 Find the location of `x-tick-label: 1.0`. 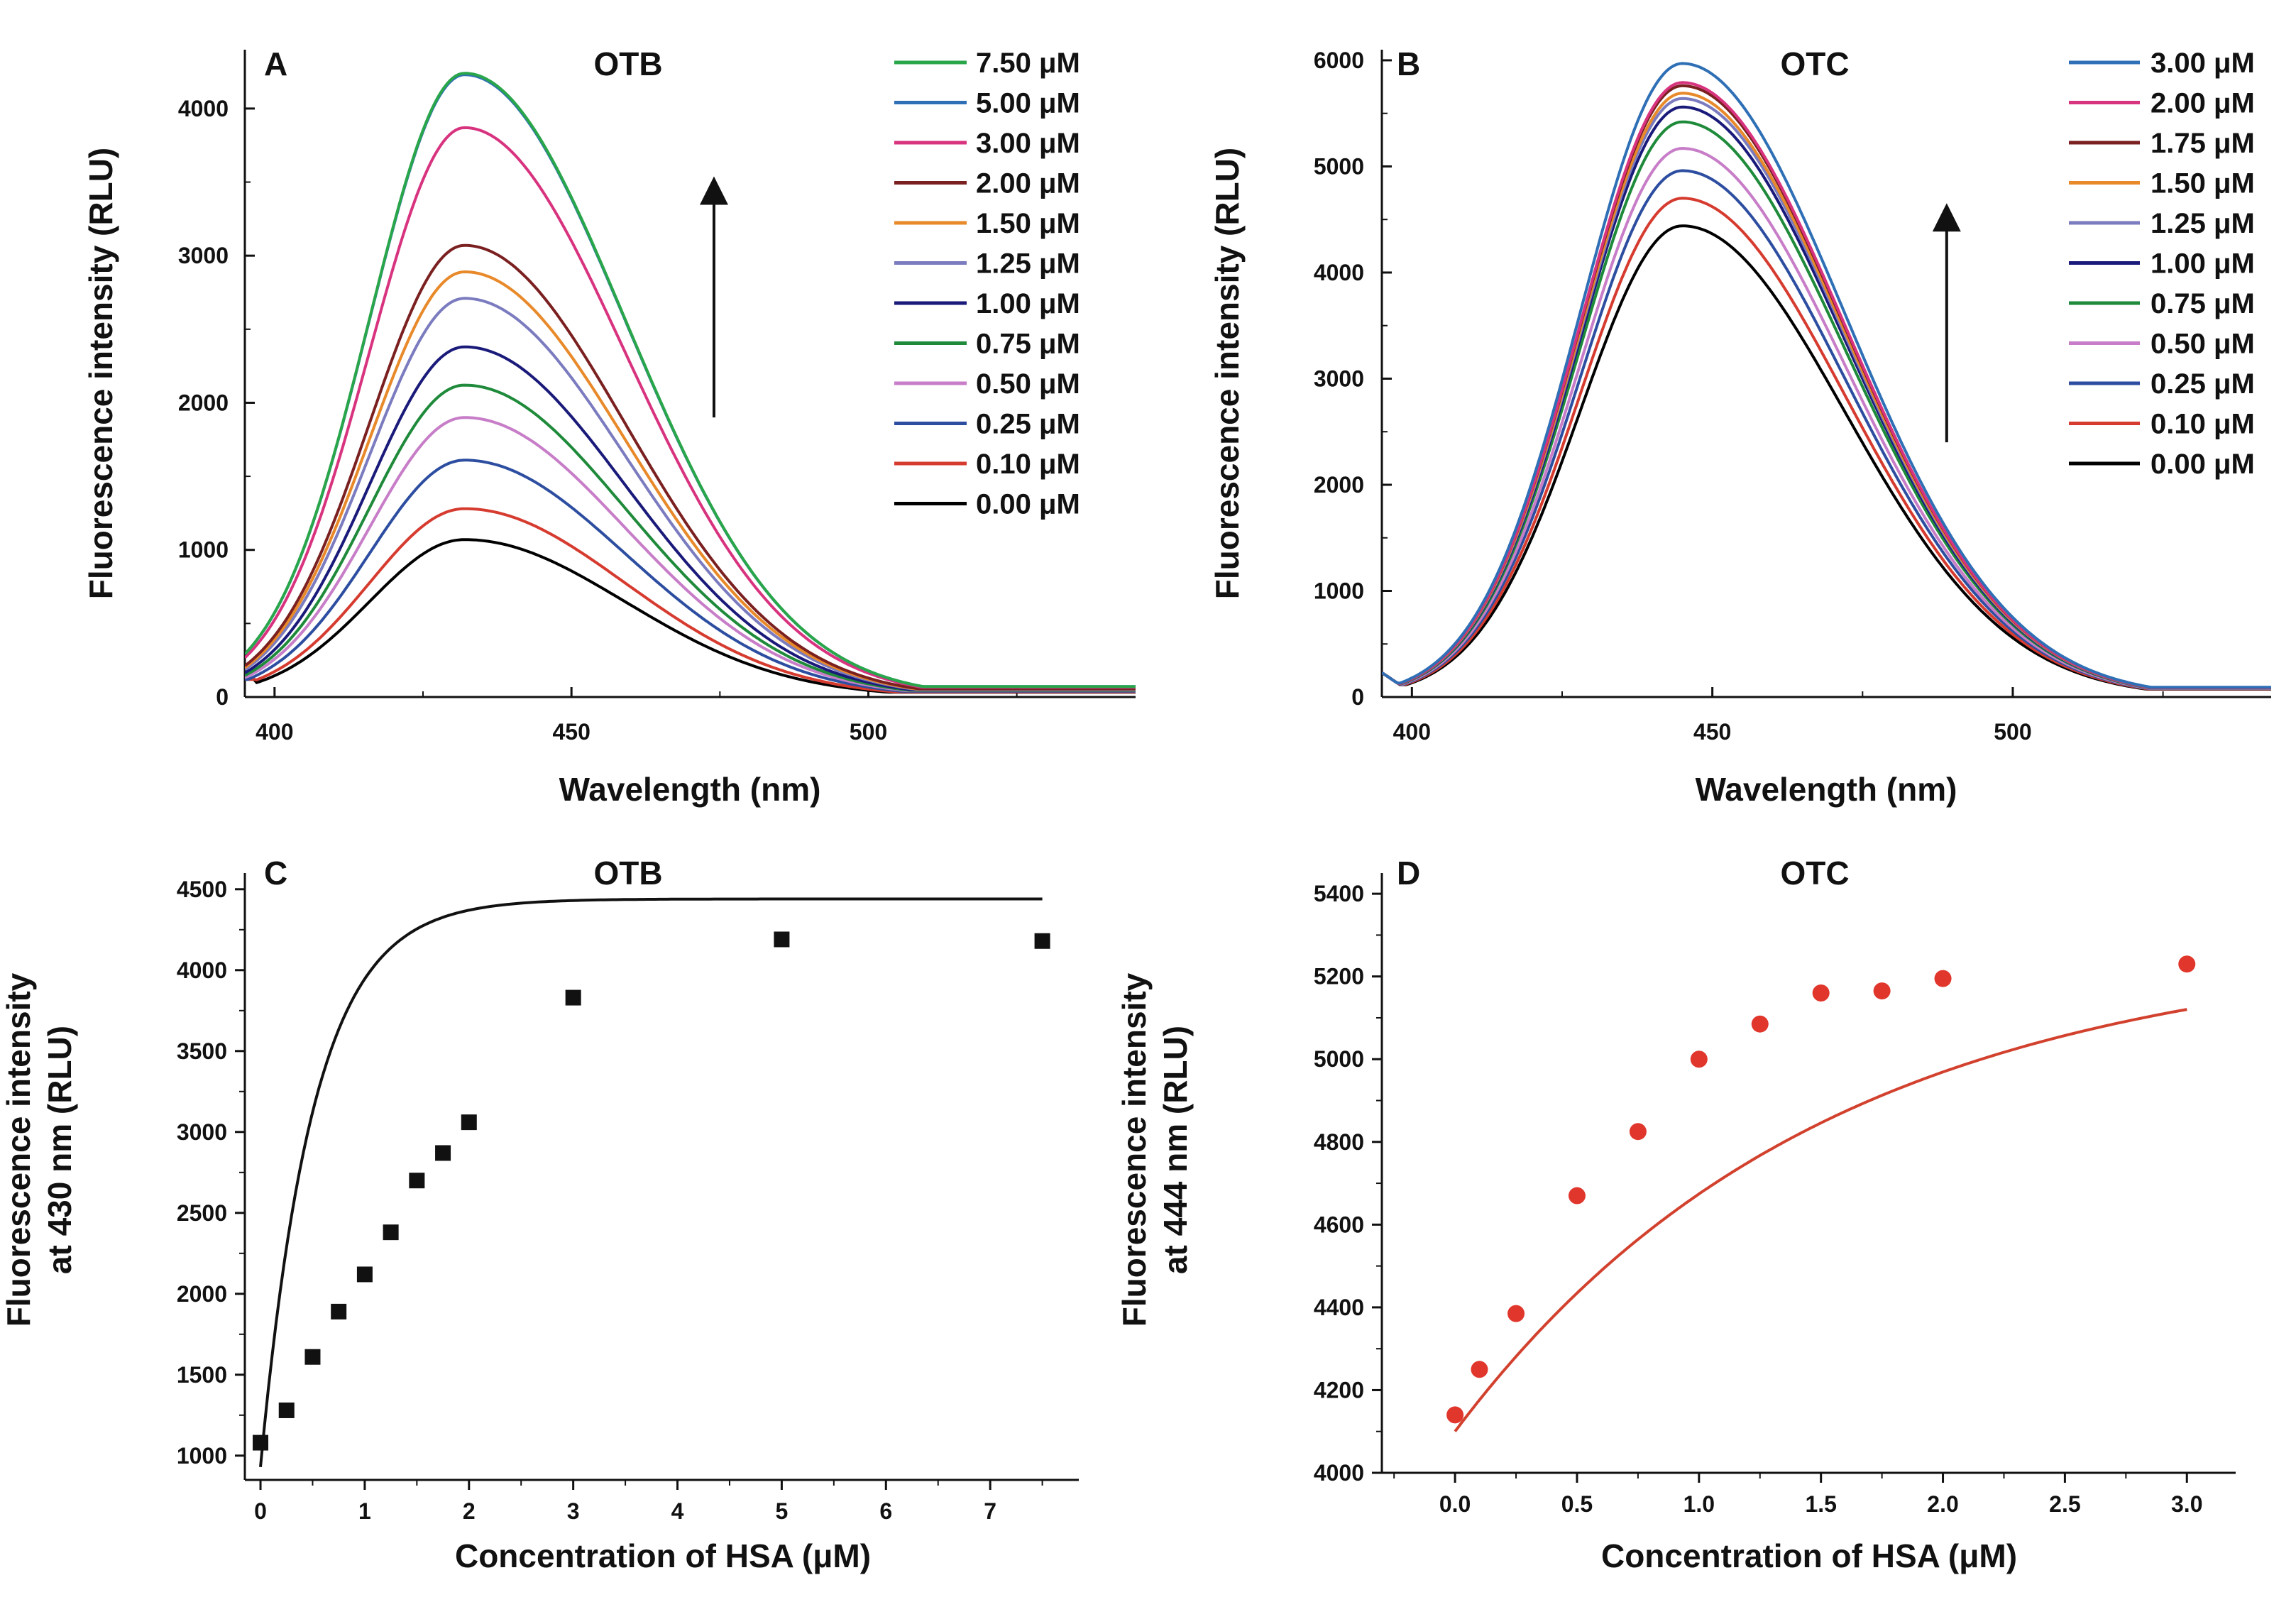

x-tick-label: 1.0 is located at coordinates (1699, 1504).